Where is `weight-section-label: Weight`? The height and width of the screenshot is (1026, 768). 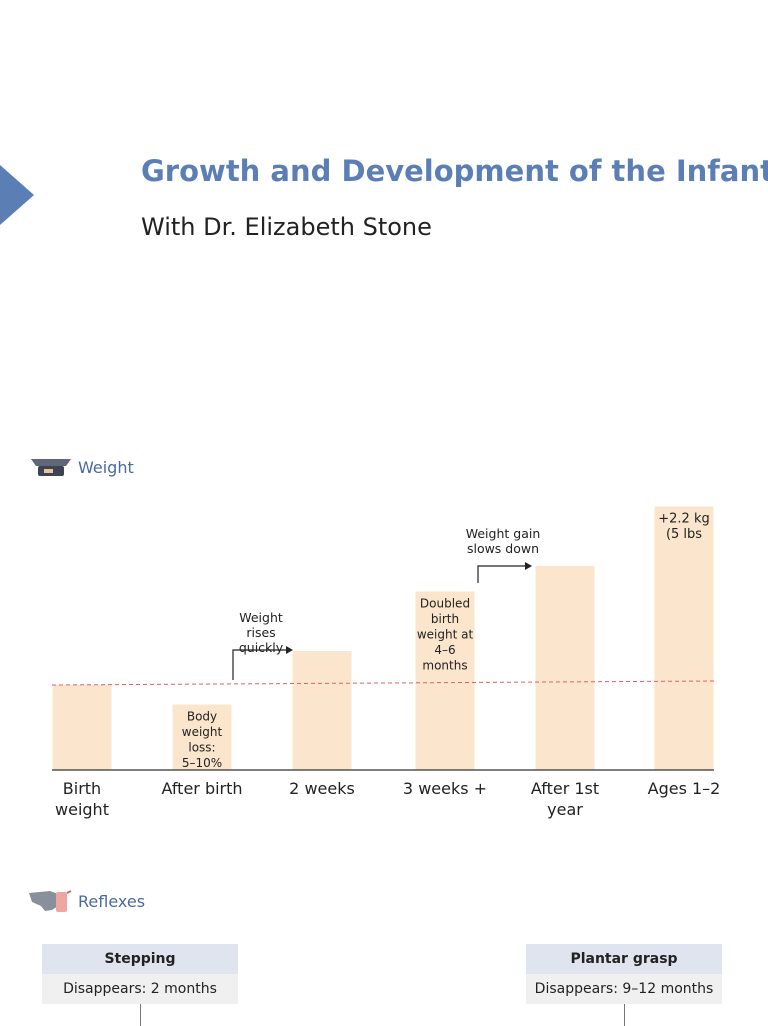
weight-section-label: Weight is located at coordinates (106, 467).